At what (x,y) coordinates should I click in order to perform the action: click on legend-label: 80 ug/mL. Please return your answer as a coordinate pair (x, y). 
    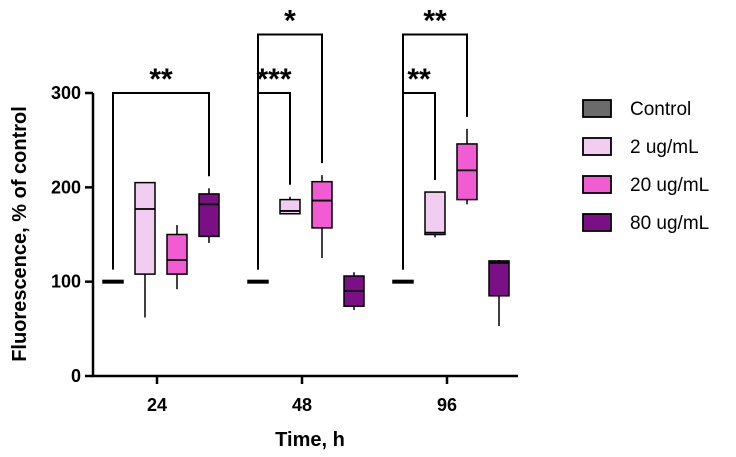
    Looking at the image, I should click on (669, 223).